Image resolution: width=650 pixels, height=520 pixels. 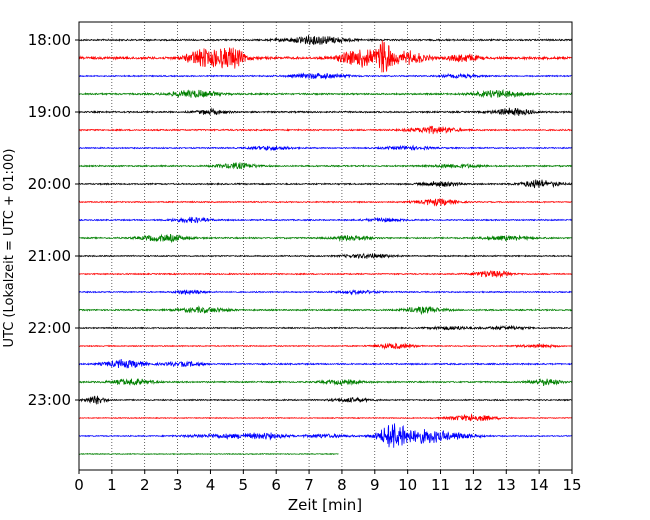 What do you see at coordinates (49, 112) in the screenshot?
I see `y-tick-label: 19:00` at bounding box center [49, 112].